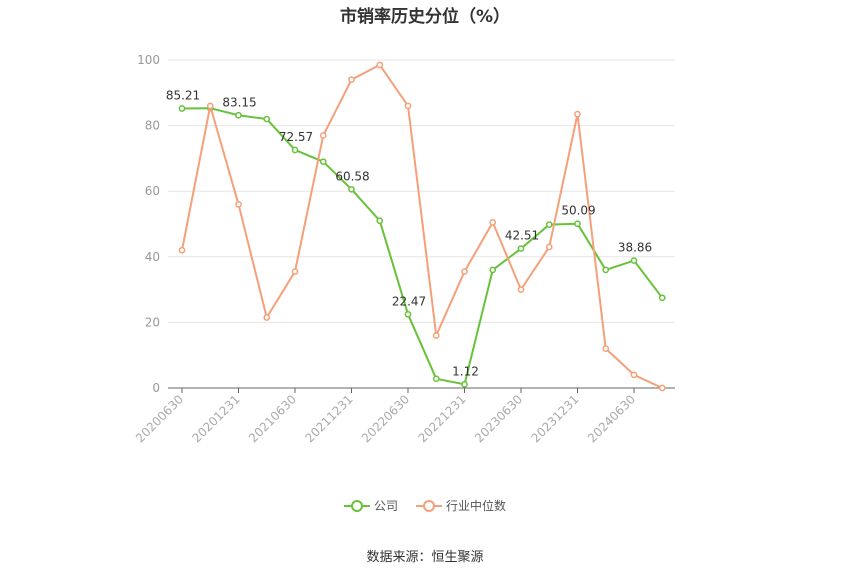 This screenshot has width=850, height=575. I want to click on data-label: 83.15, so click(239, 102).